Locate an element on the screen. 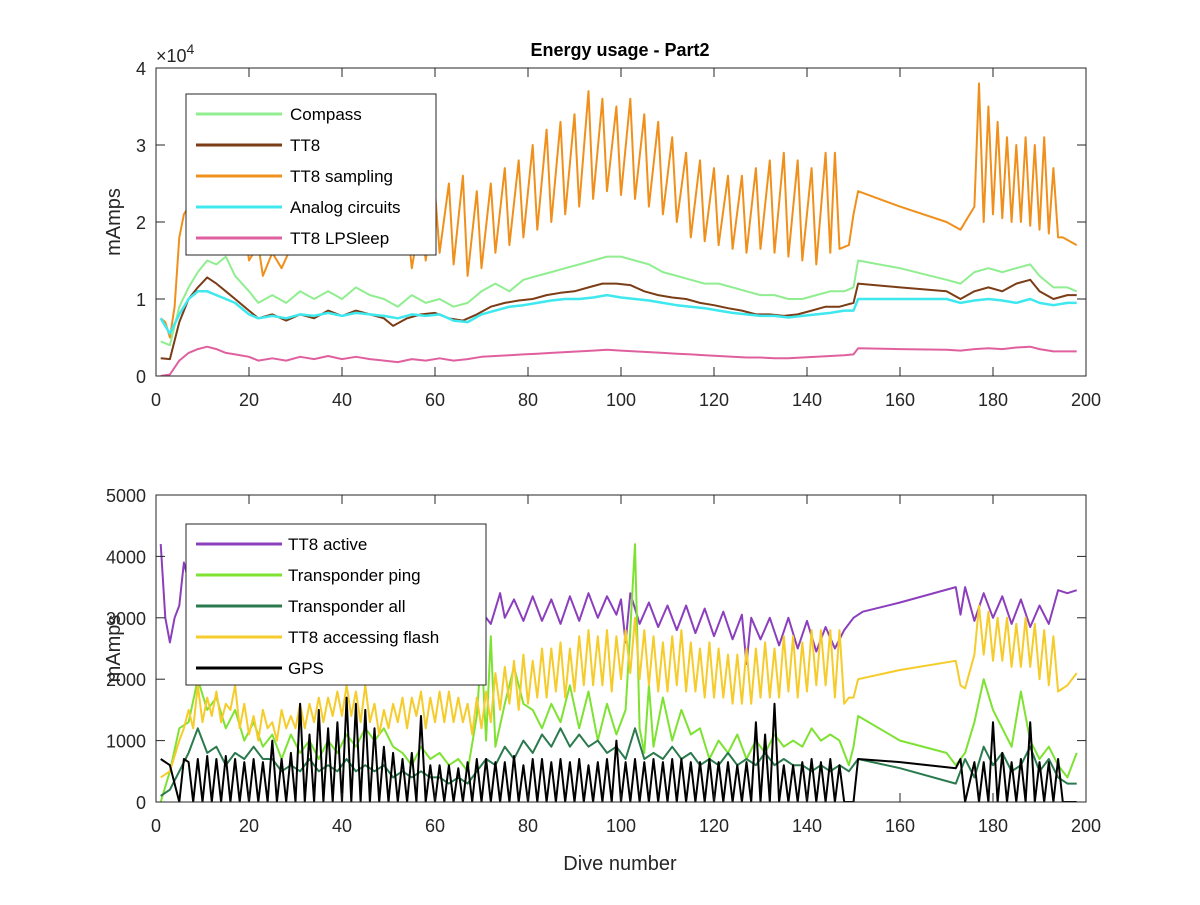  y-tick-label: 1 is located at coordinates (141, 300).